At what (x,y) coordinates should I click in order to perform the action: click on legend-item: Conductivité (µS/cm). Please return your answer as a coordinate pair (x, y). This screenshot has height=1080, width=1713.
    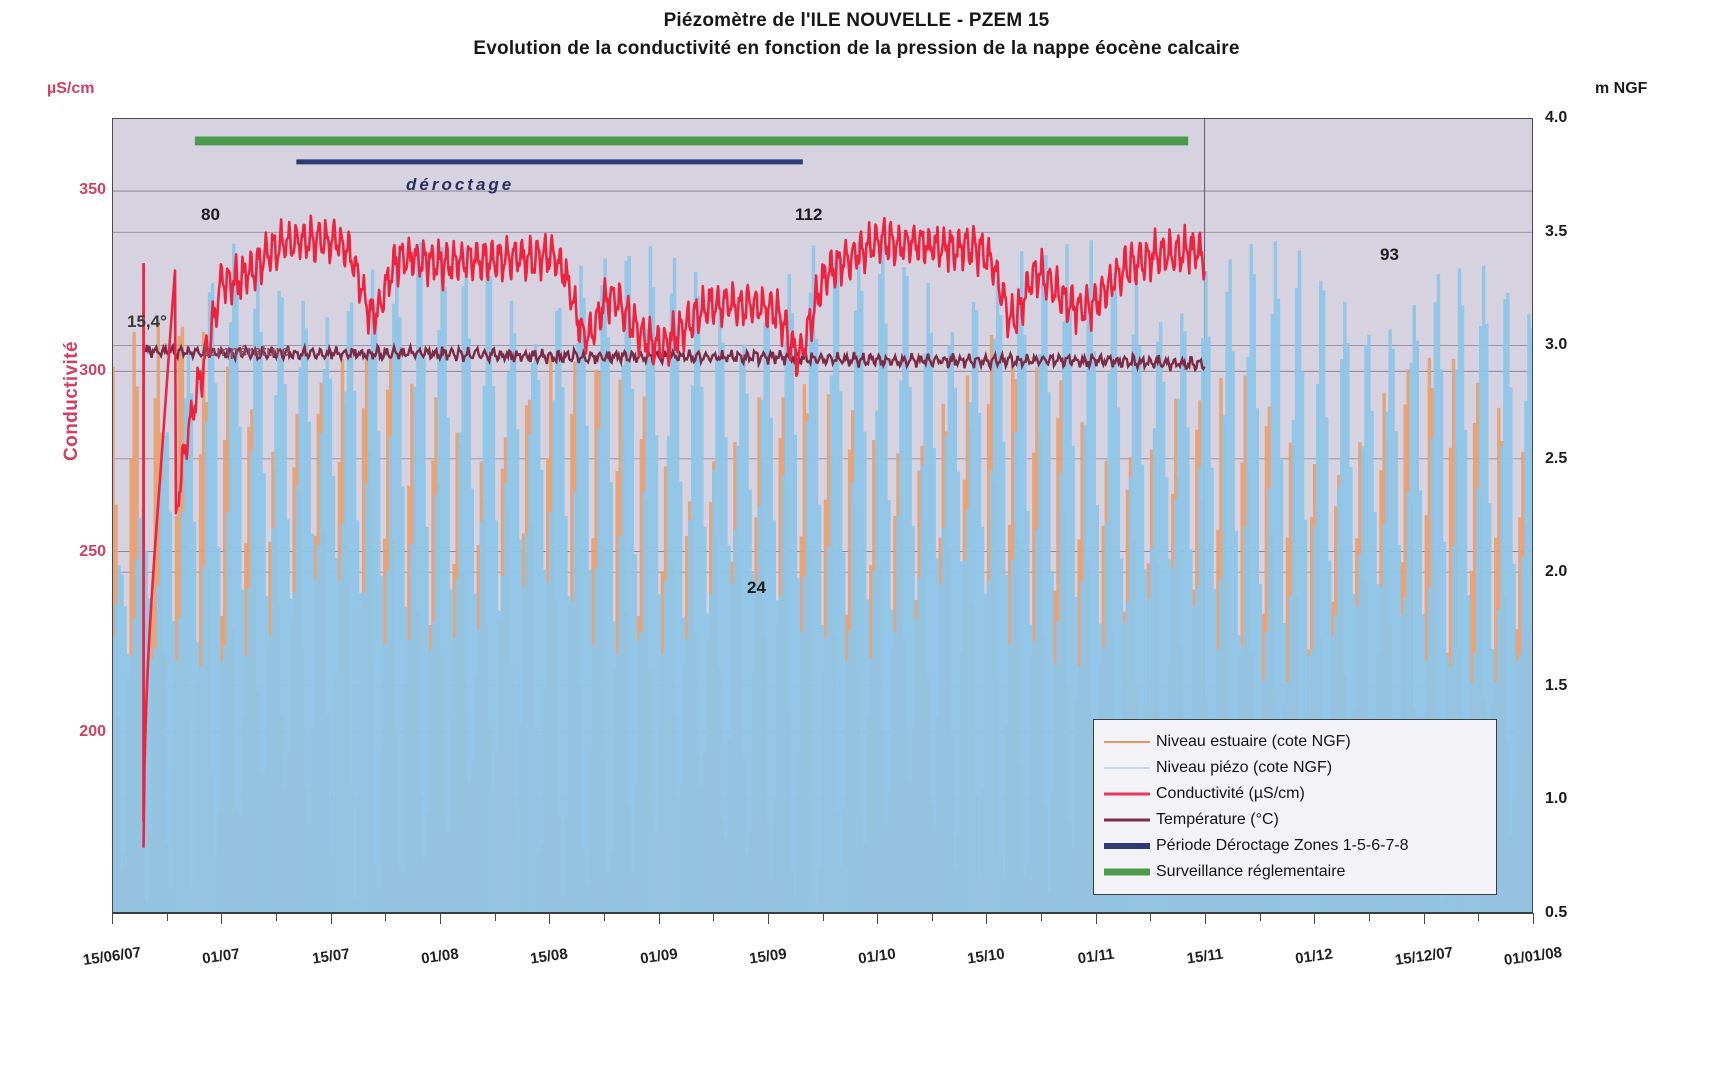
    Looking at the image, I should click on (1294, 794).